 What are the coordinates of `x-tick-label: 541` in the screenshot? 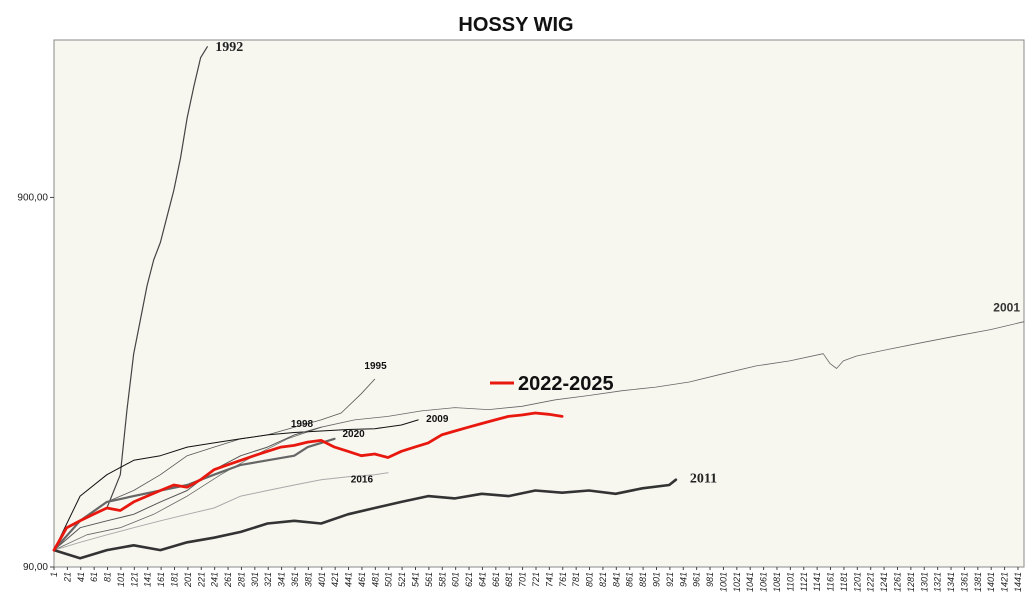 It's located at (415, 579).